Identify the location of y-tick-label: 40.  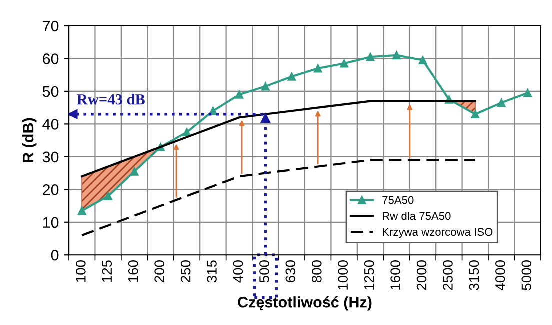
(50, 124).